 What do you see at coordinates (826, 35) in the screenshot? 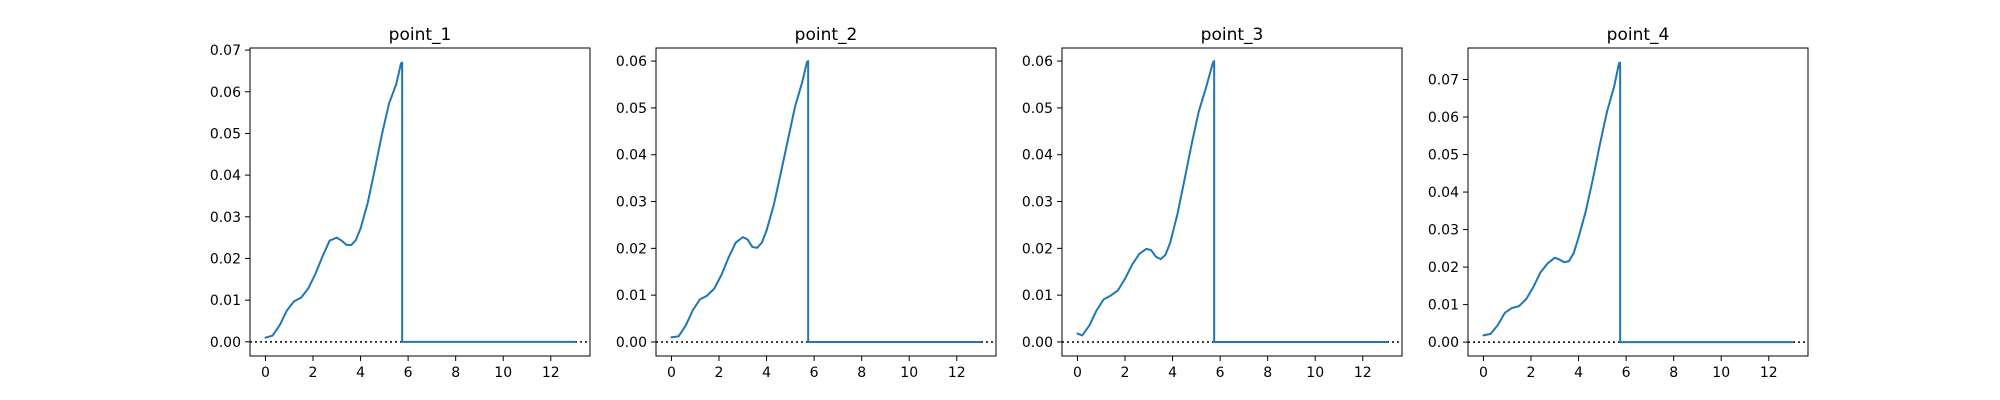
I see `subplot-title: point_2` at bounding box center [826, 35].